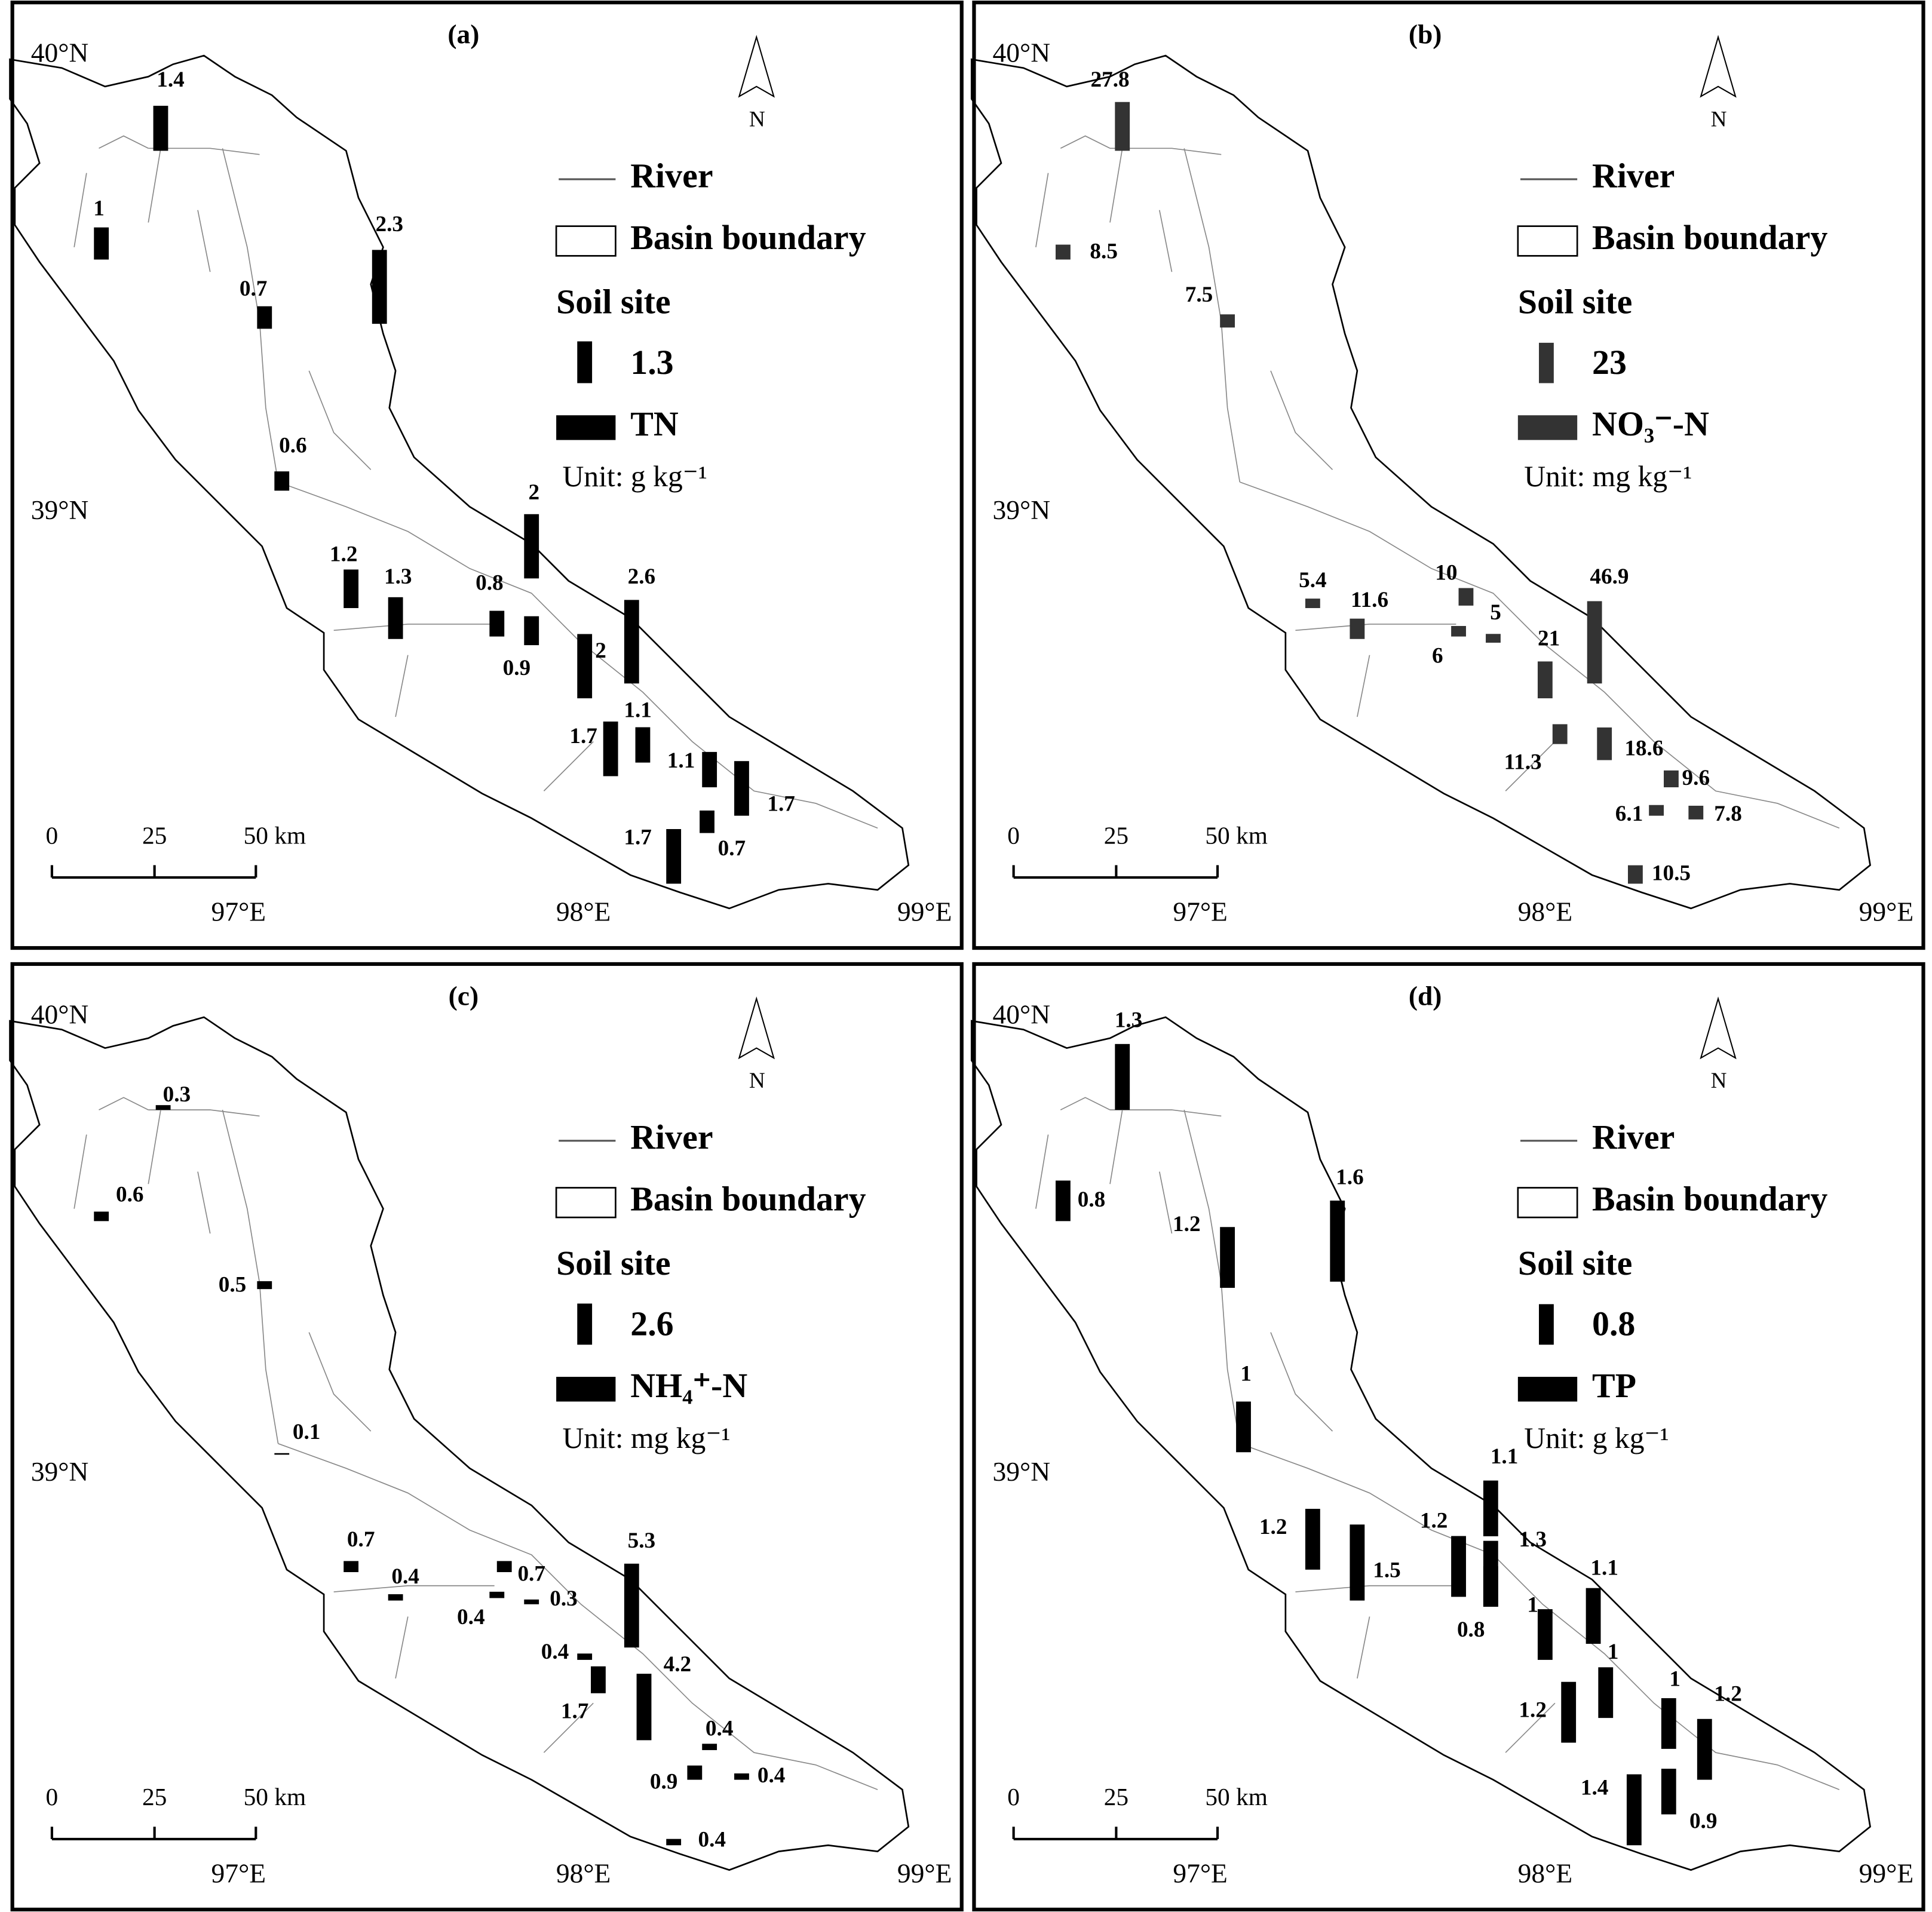 Image resolution: width=1932 pixels, height=1912 pixels. I want to click on lon-label: 99°E, so click(924, 912).